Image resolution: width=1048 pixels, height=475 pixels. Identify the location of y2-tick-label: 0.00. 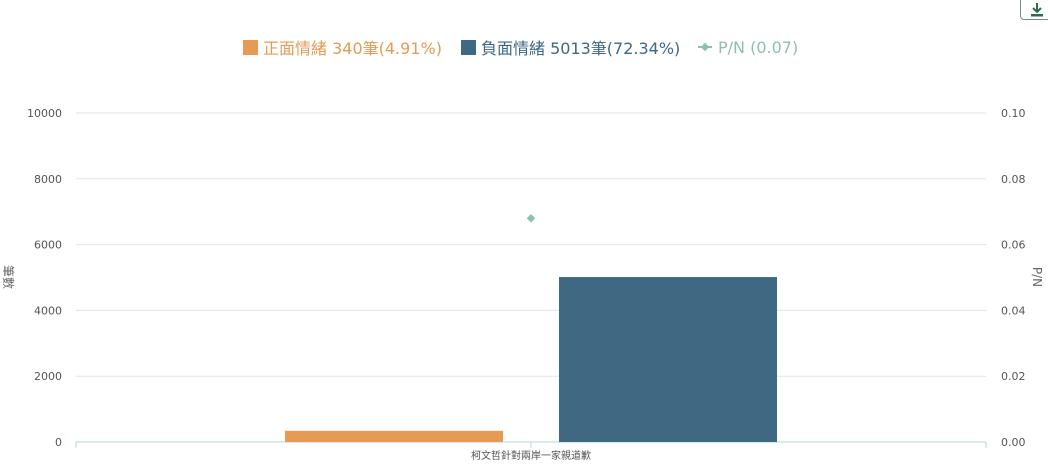
(1013, 442).